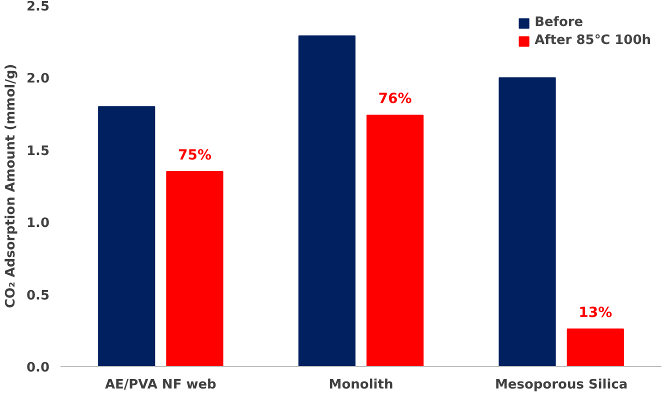 The height and width of the screenshot is (395, 666). What do you see at coordinates (10, 186) in the screenshot?
I see `y-axis-title: CO₂ Adsorption Amount (mmol/g)` at bounding box center [10, 186].